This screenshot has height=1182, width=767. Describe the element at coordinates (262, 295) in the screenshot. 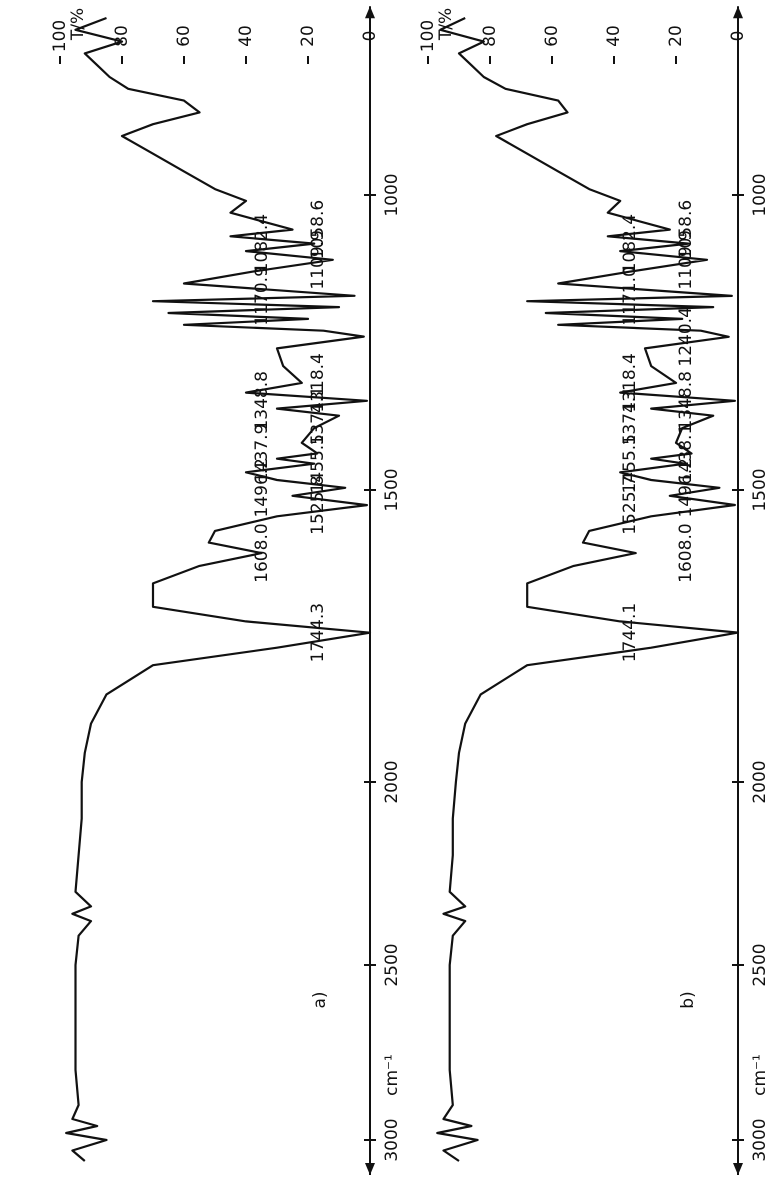

I see `peak-label: 1170.9` at that location.